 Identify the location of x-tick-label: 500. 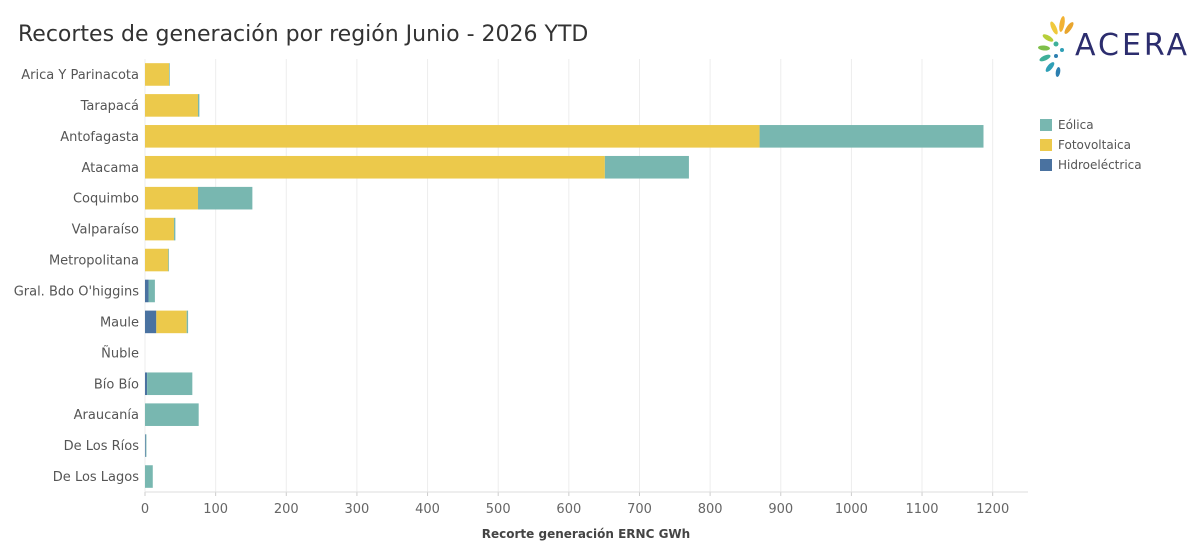
(498, 509).